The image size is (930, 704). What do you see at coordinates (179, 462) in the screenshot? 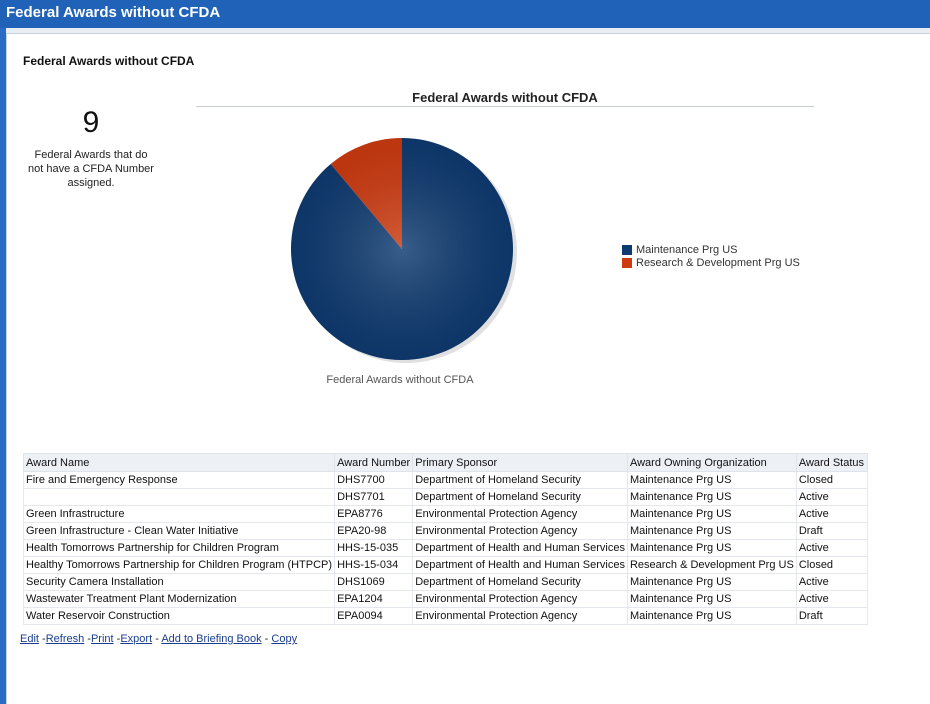
I see `column-header-award-name: Award Name` at bounding box center [179, 462].